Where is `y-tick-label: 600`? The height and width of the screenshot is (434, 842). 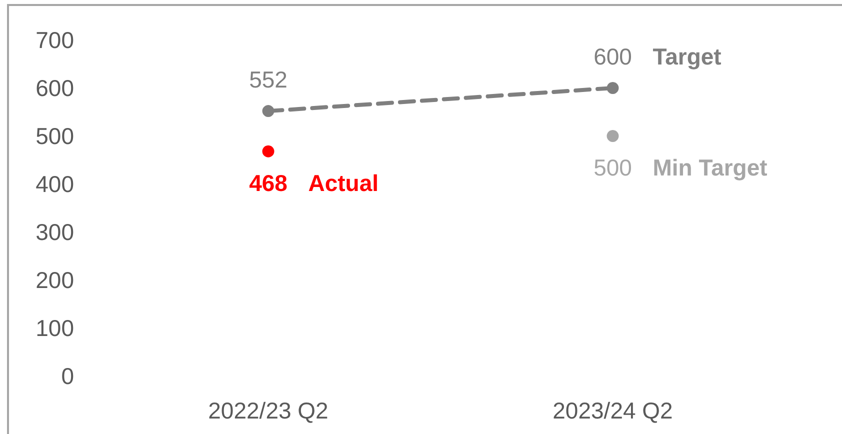 y-tick-label: 600 is located at coordinates (55, 88).